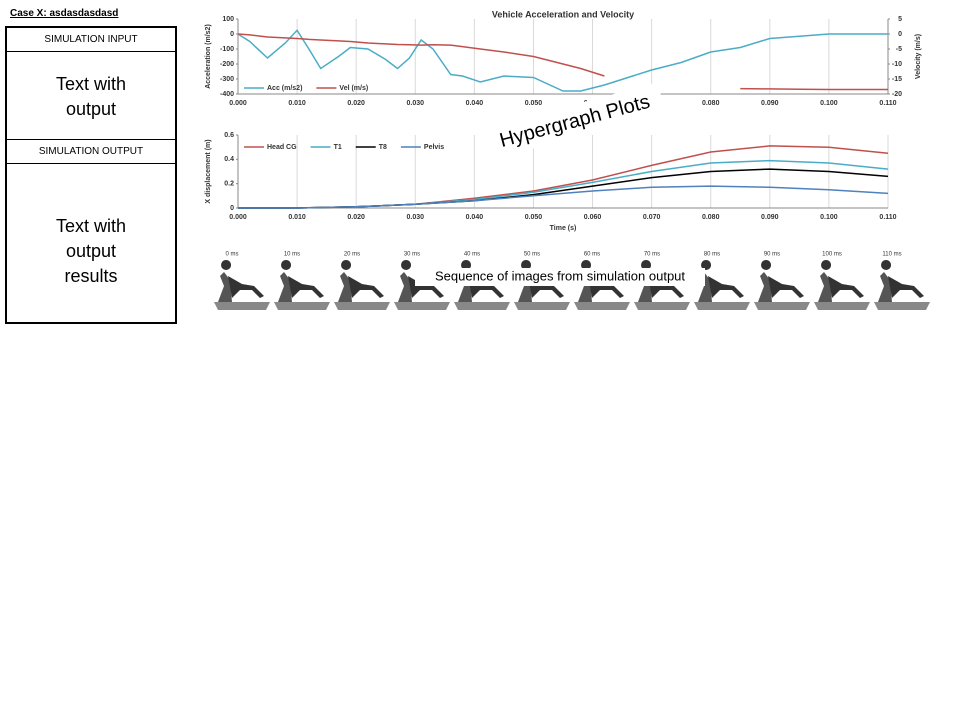 The width and height of the screenshot is (960, 720). What do you see at coordinates (897, 94) in the screenshot?
I see `y2-tick-label: -20` at bounding box center [897, 94].